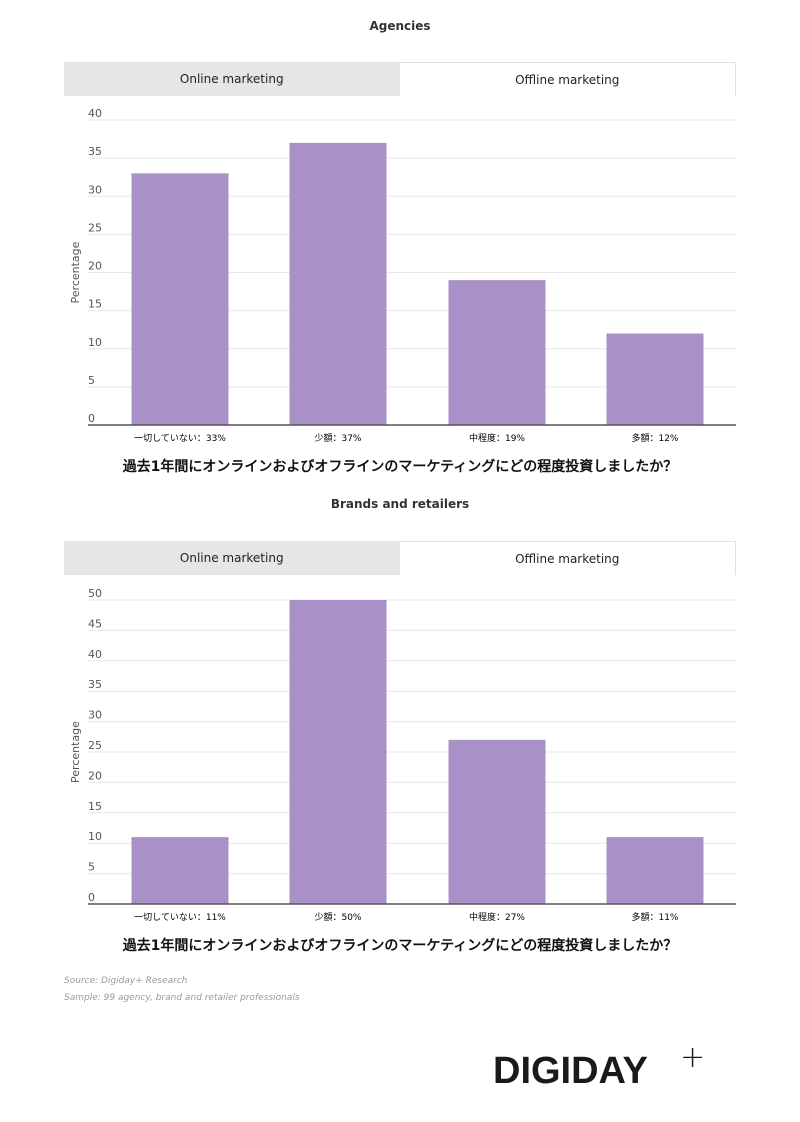 Image resolution: width=800 pixels, height=1122 pixels. What do you see at coordinates (180, 917) in the screenshot?
I see `x-category-label: 一切していない：11%` at bounding box center [180, 917].